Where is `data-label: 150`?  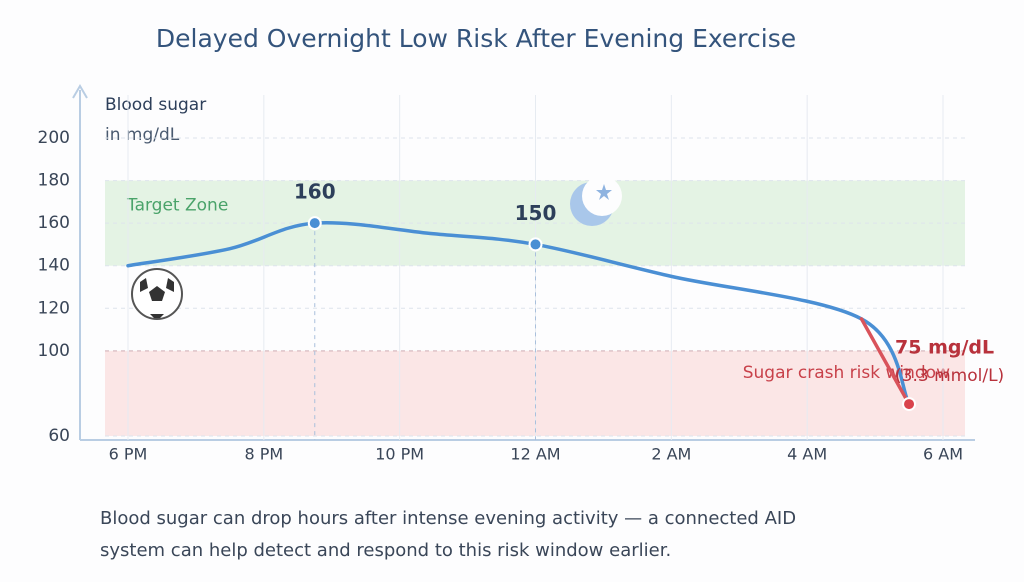 data-label: 150 is located at coordinates (536, 213).